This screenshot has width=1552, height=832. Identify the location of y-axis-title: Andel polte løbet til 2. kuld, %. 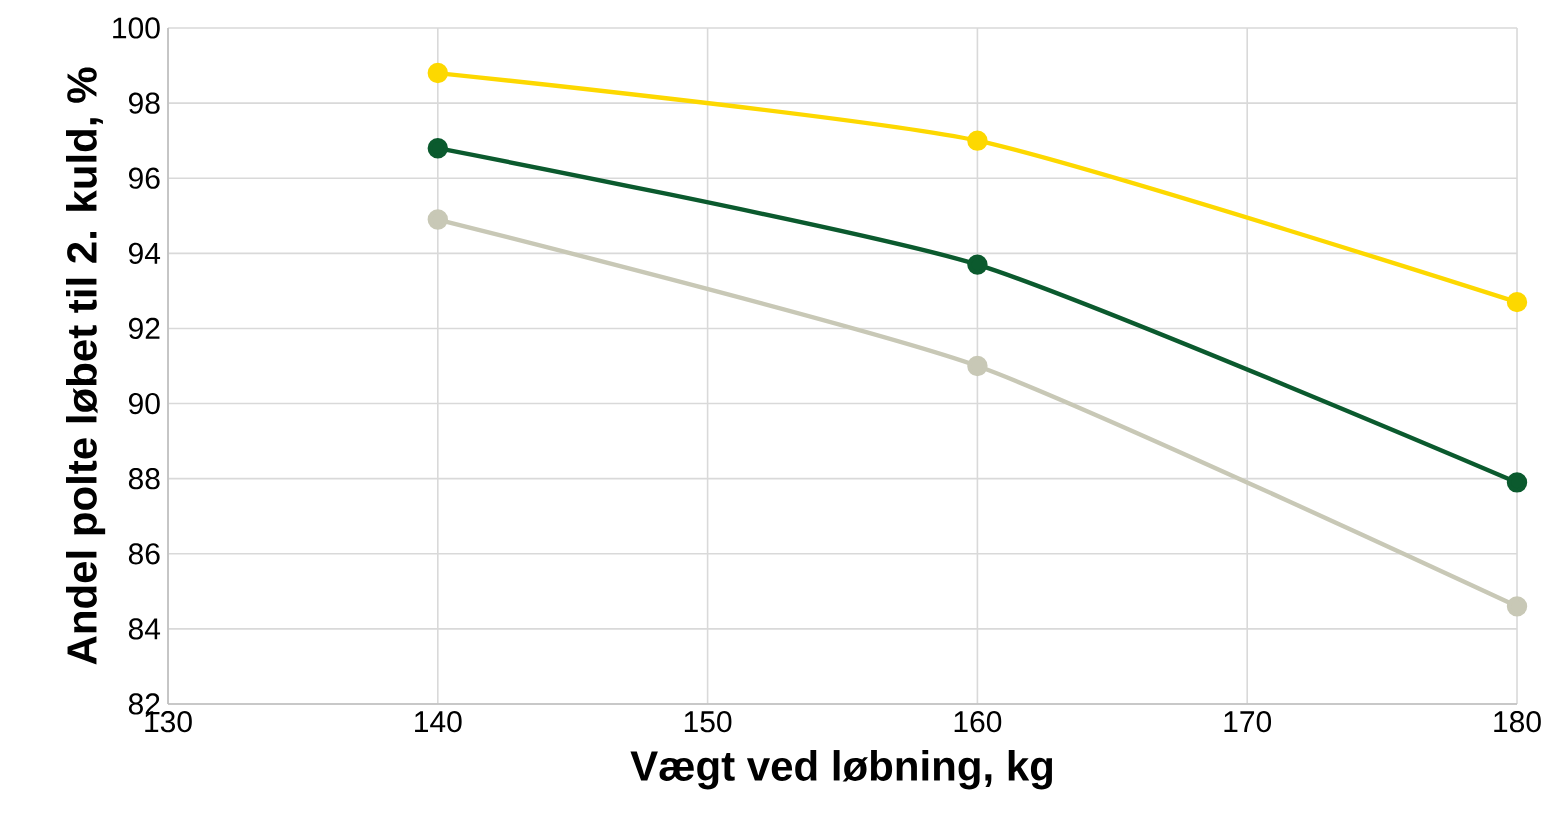
(86, 366).